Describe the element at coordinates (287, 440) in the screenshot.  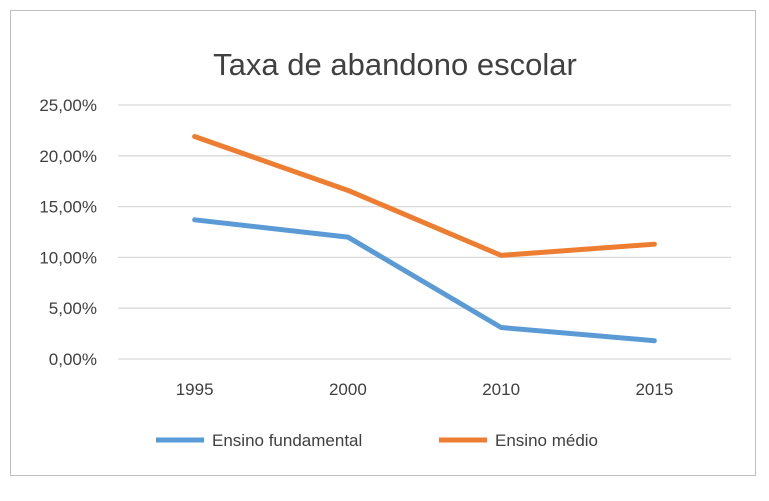
I see `legend-label: Ensino fundamental` at that location.